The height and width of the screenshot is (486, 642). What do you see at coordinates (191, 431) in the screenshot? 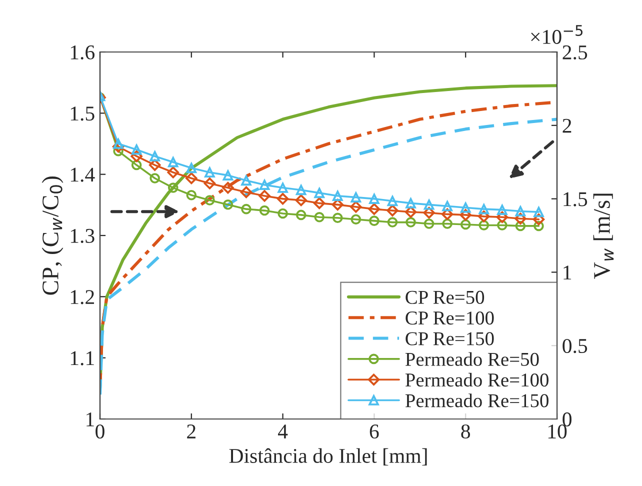
I see `x-tick-label: 2` at bounding box center [191, 431].